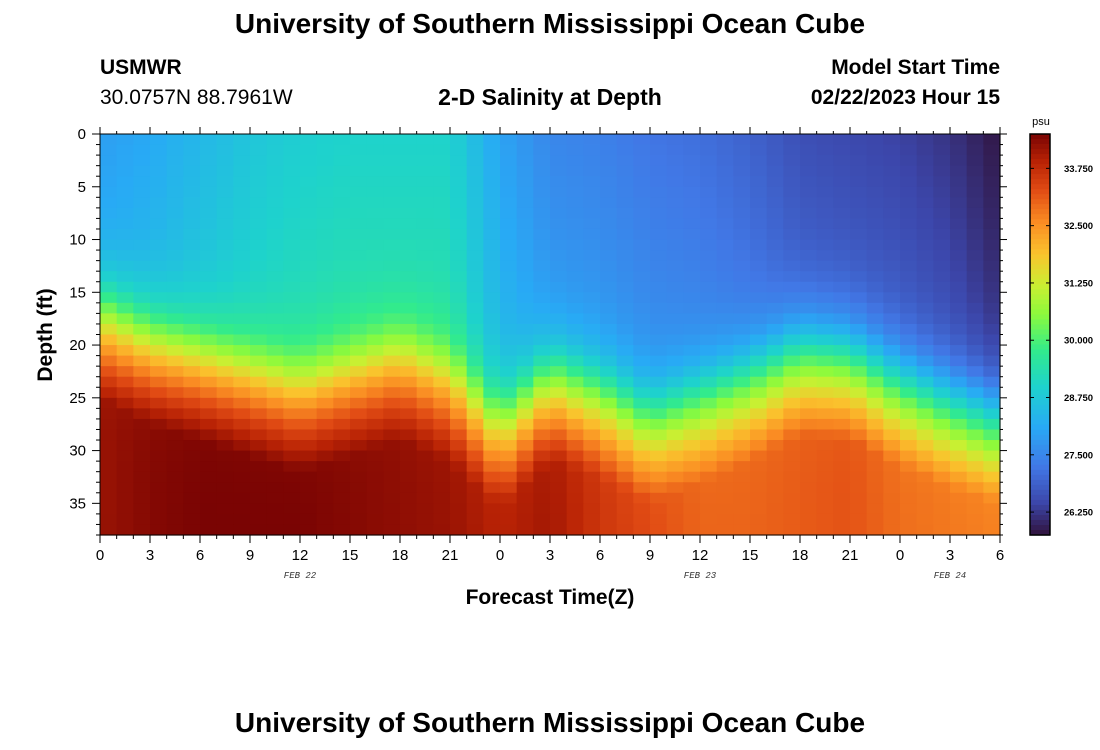  What do you see at coordinates (77, 240) in the screenshot?
I see `y-tick-label: 10` at bounding box center [77, 240].